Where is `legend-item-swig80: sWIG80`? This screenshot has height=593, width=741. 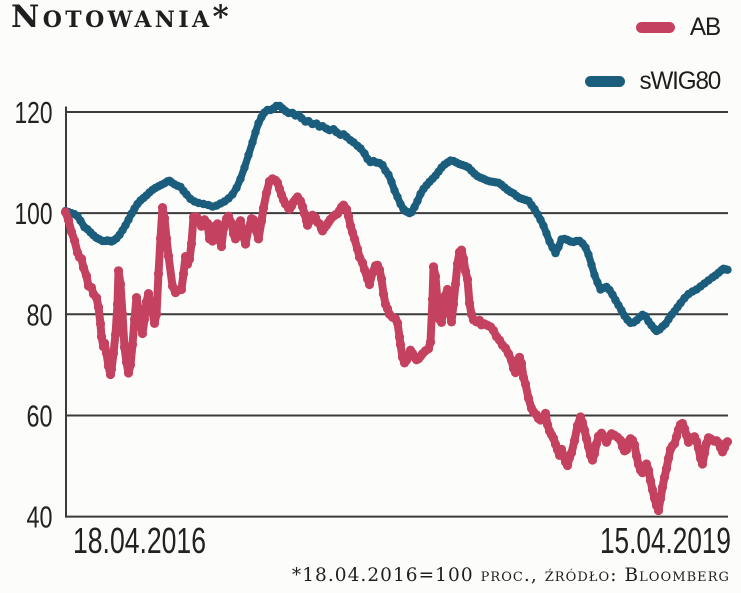 legend-item-swig80: sWIG80 is located at coordinates (652, 81).